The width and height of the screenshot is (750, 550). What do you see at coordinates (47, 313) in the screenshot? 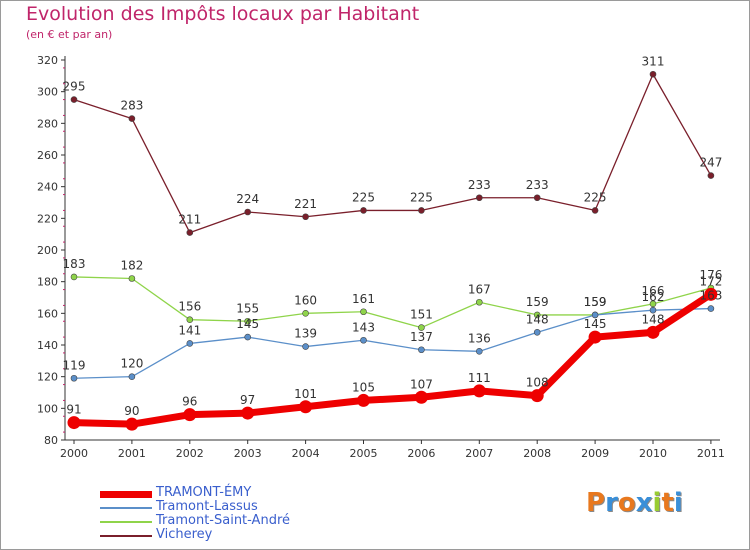
I see `y-tick-label: 160` at bounding box center [47, 313].